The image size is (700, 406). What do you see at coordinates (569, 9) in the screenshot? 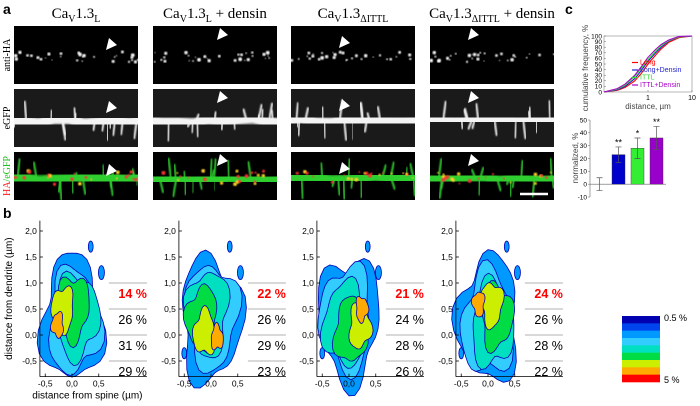
I see `panel-label: c` at bounding box center [569, 9].